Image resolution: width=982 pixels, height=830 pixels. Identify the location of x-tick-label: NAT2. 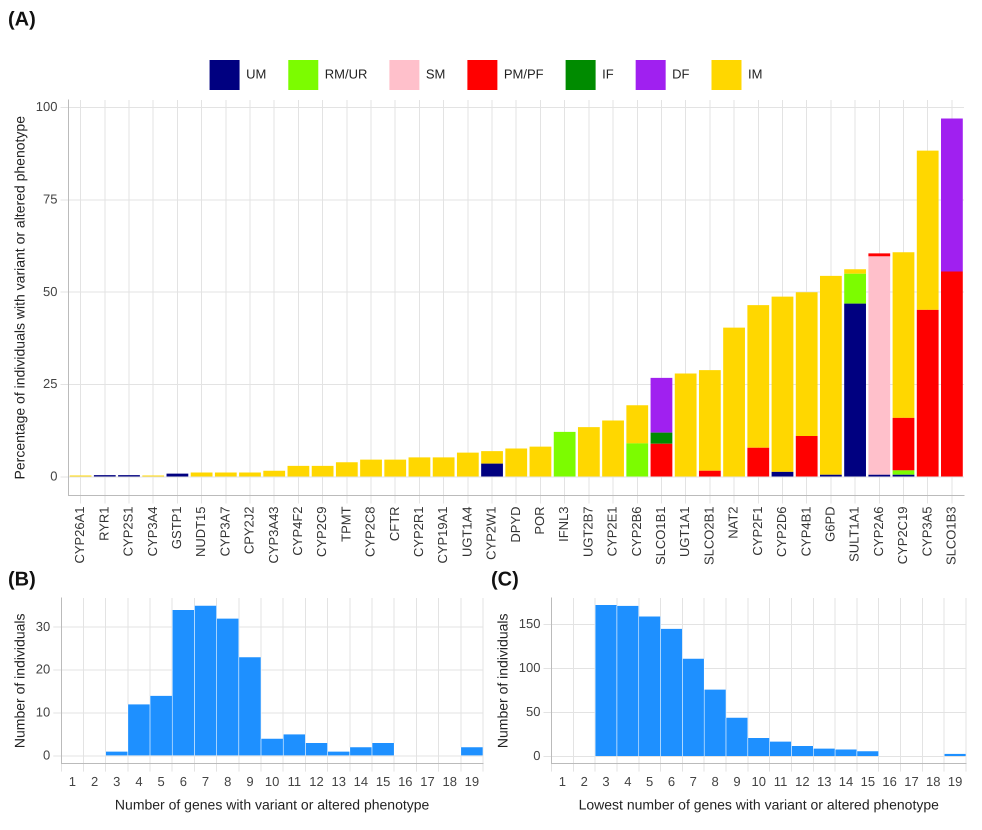
(733, 522).